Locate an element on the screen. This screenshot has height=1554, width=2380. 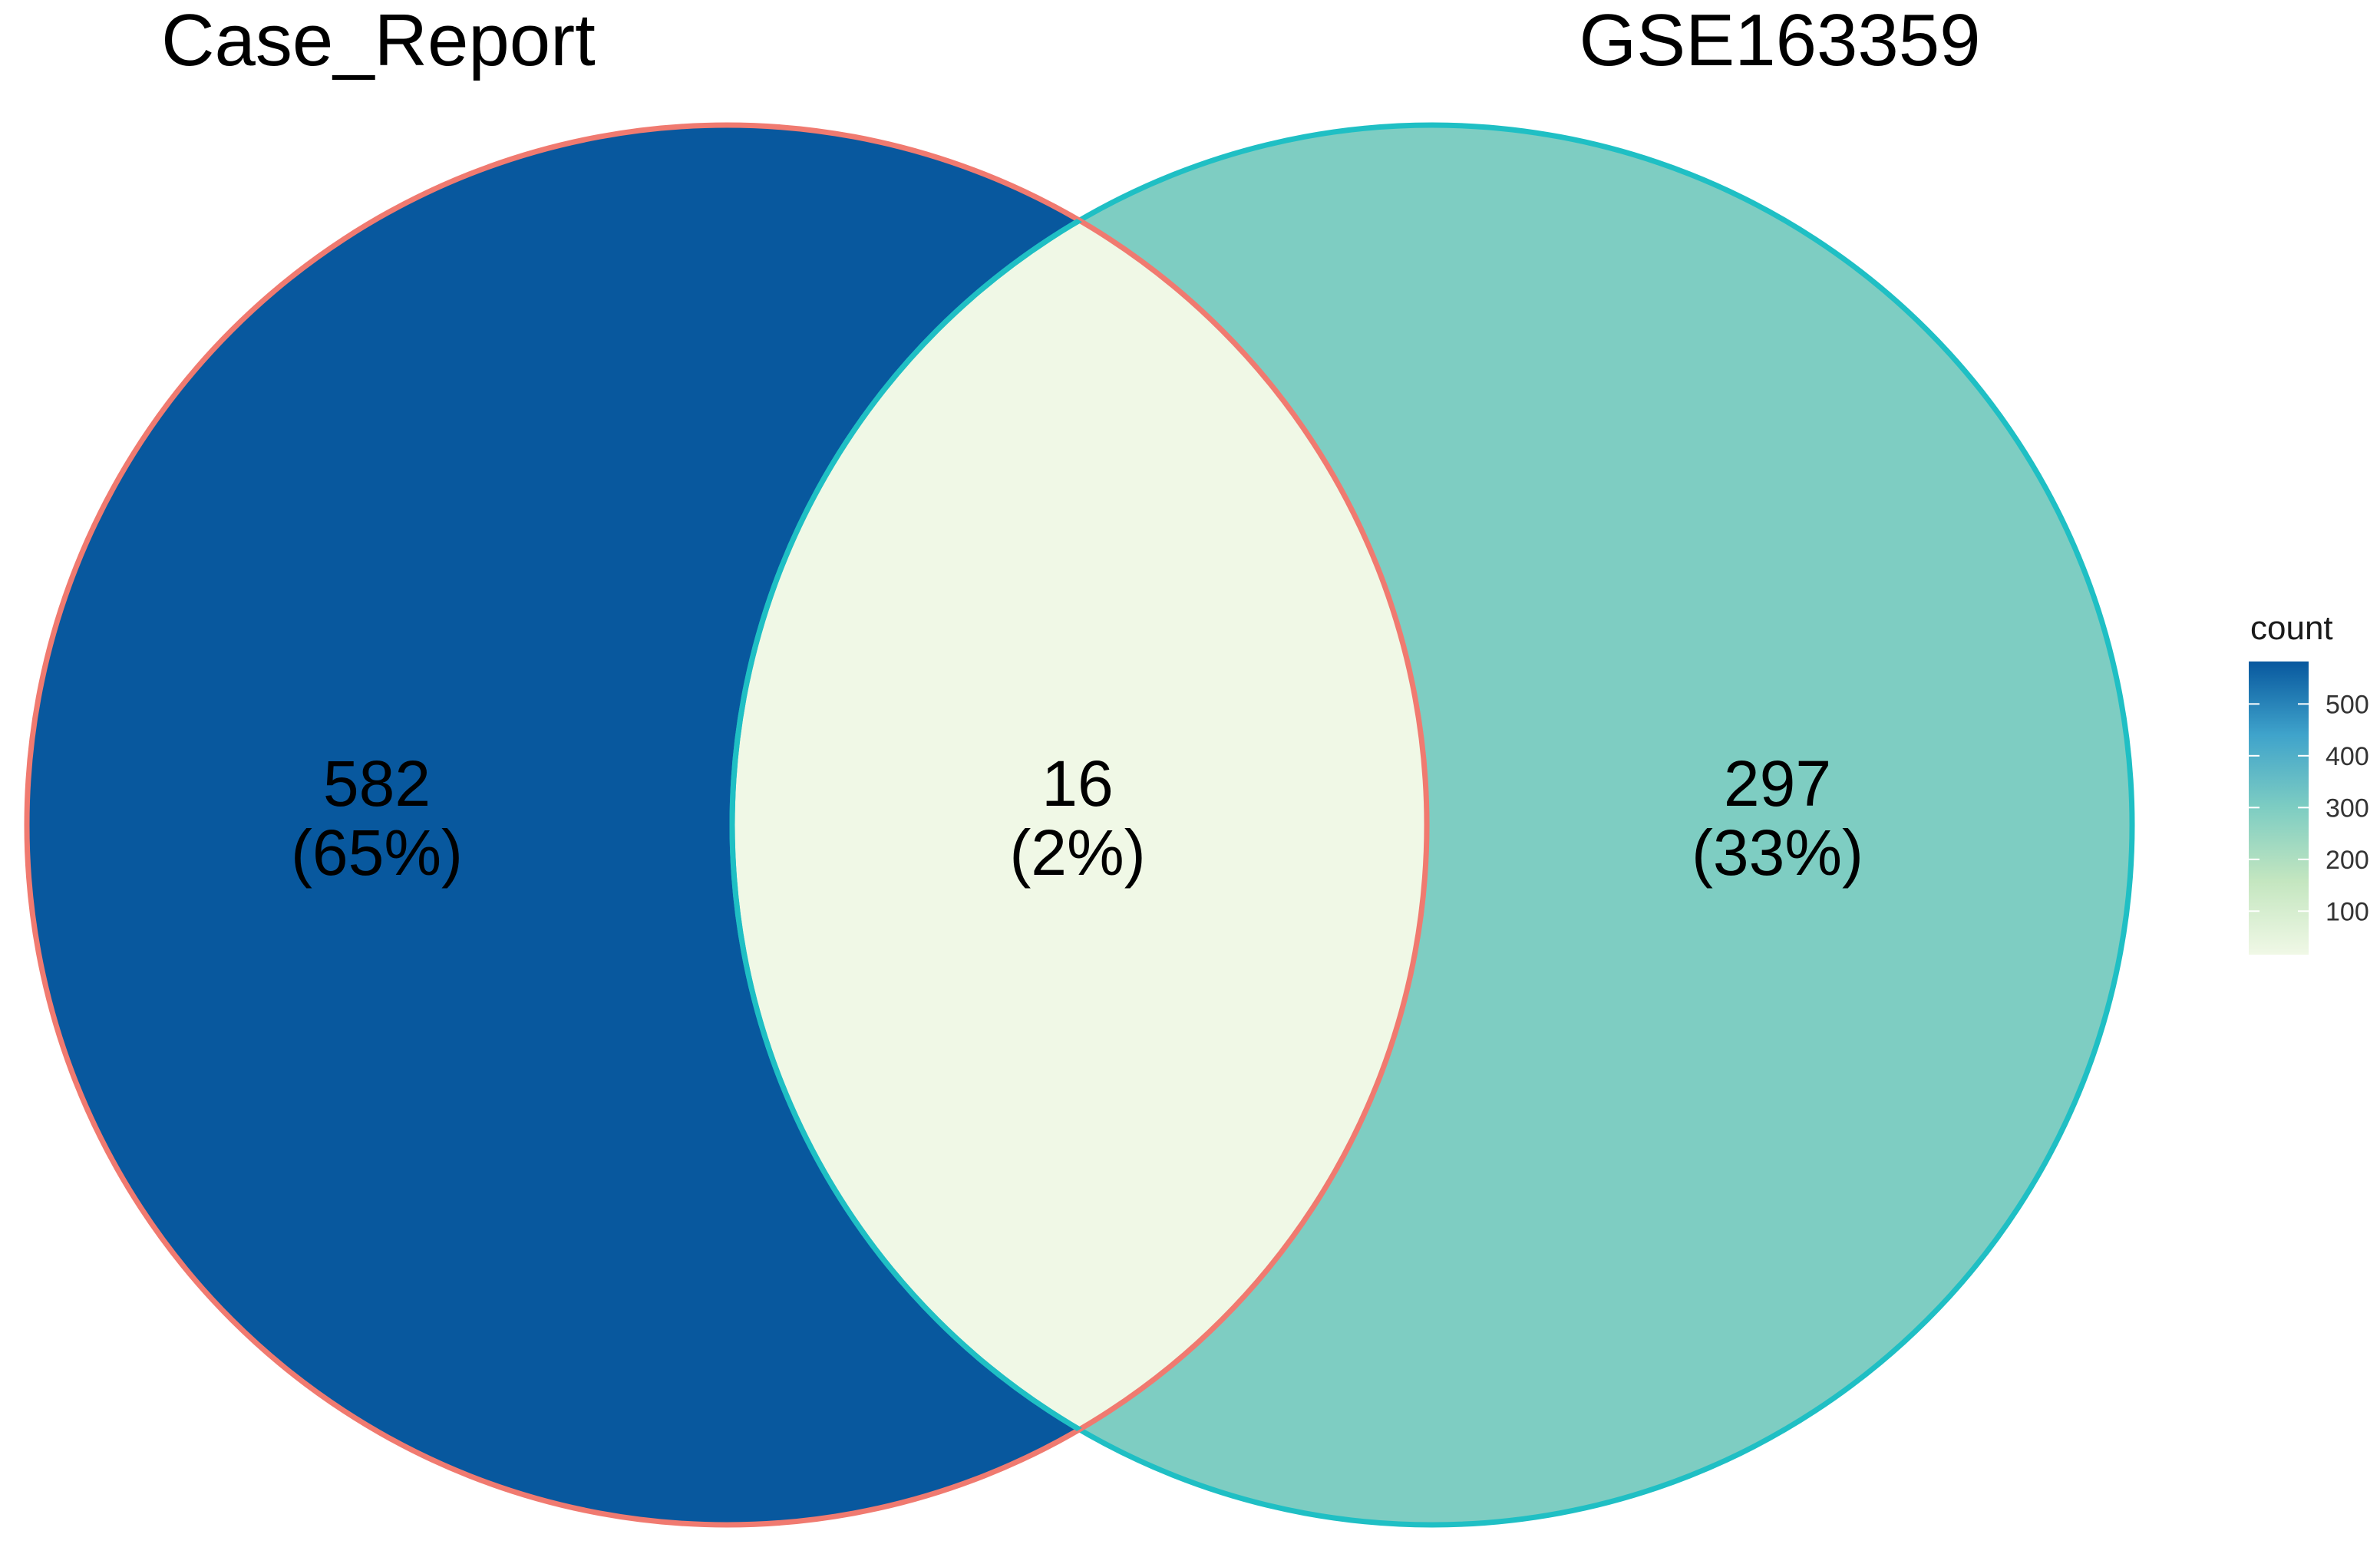
legend-tick-label: 500 is located at coordinates (2347, 704).